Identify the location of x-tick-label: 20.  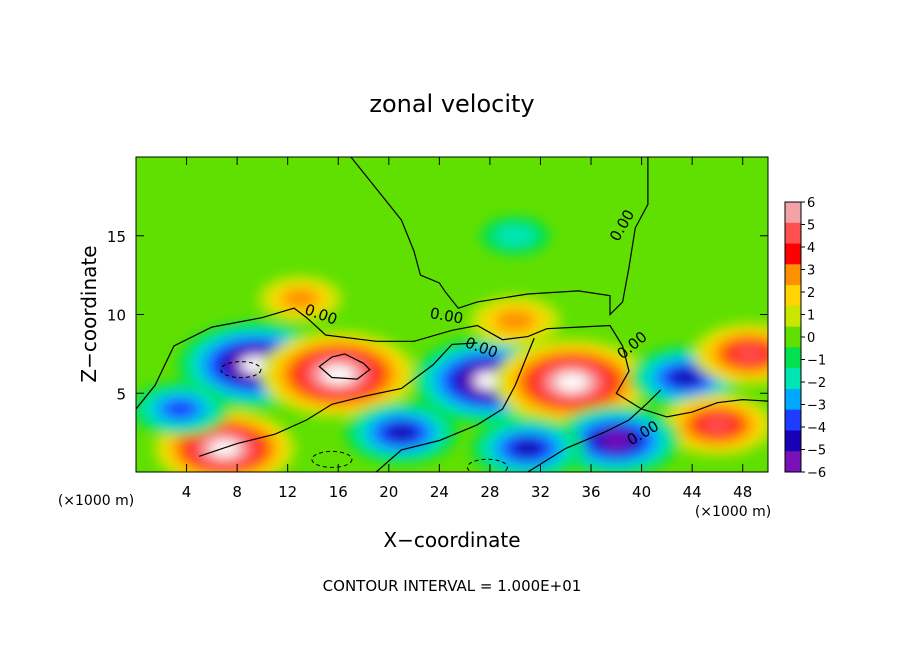
(388, 492).